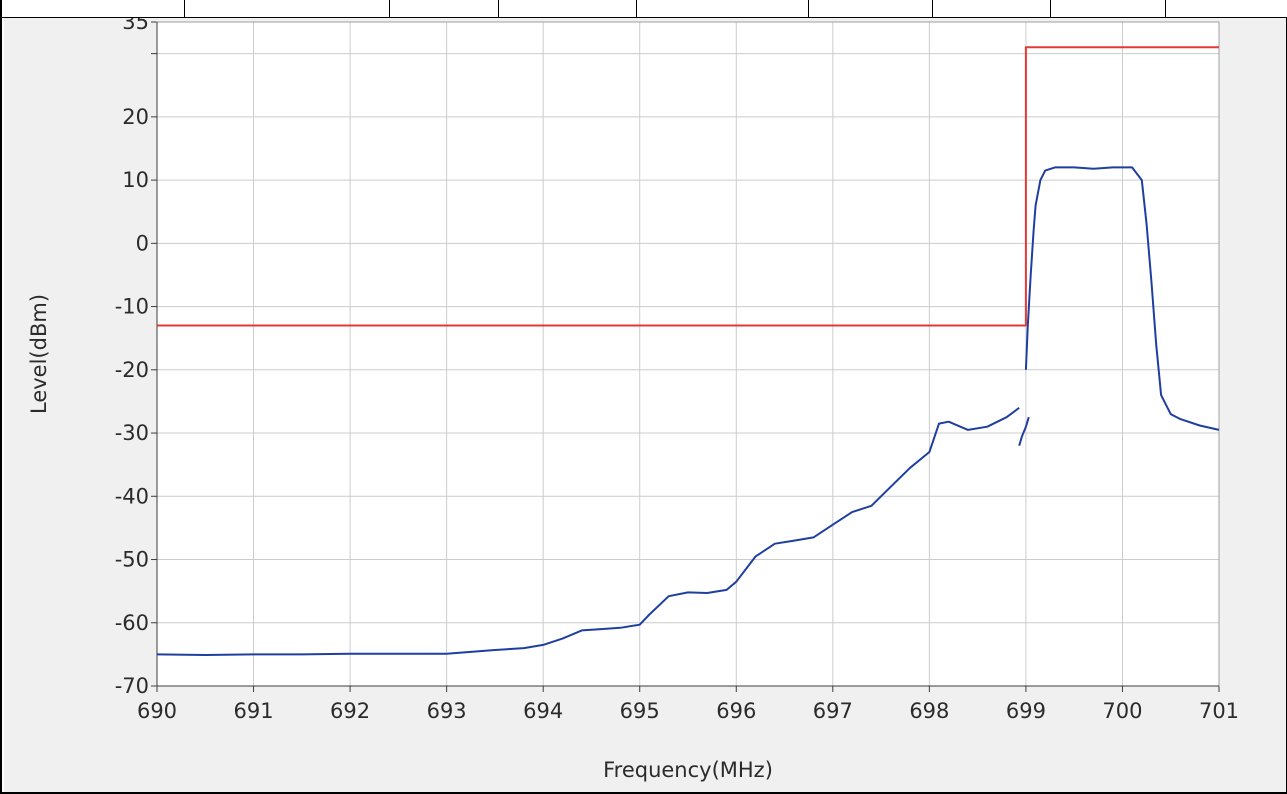  I want to click on y-tick-label: 0, so click(142, 243).